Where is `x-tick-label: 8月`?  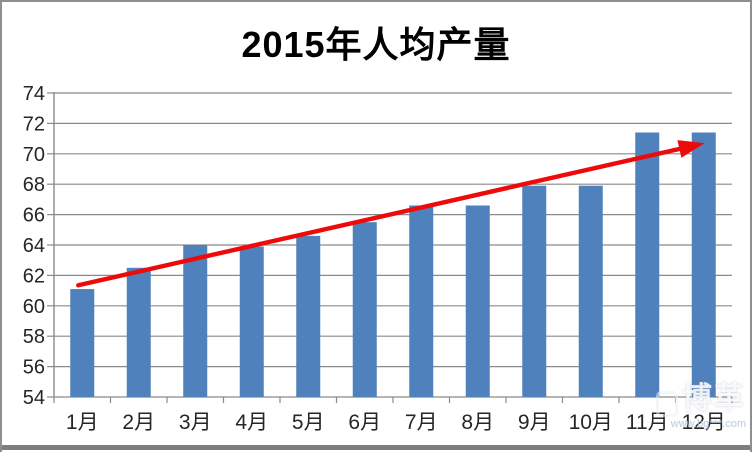 x-tick-label: 8月 is located at coordinates (477, 422).